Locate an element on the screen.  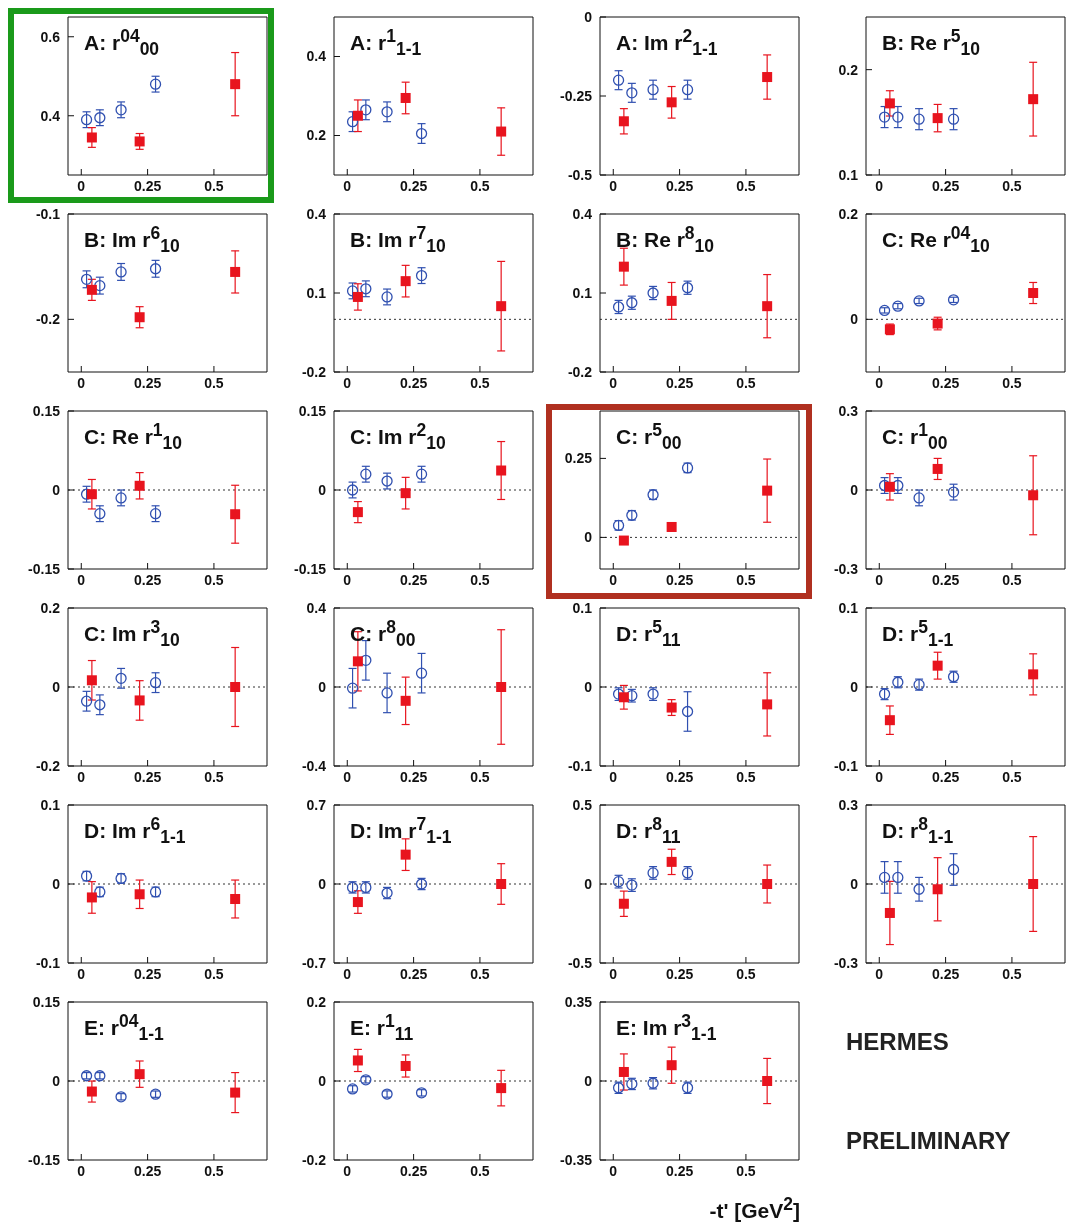
y-tick-label: 0.25 is located at coordinates (578, 458).